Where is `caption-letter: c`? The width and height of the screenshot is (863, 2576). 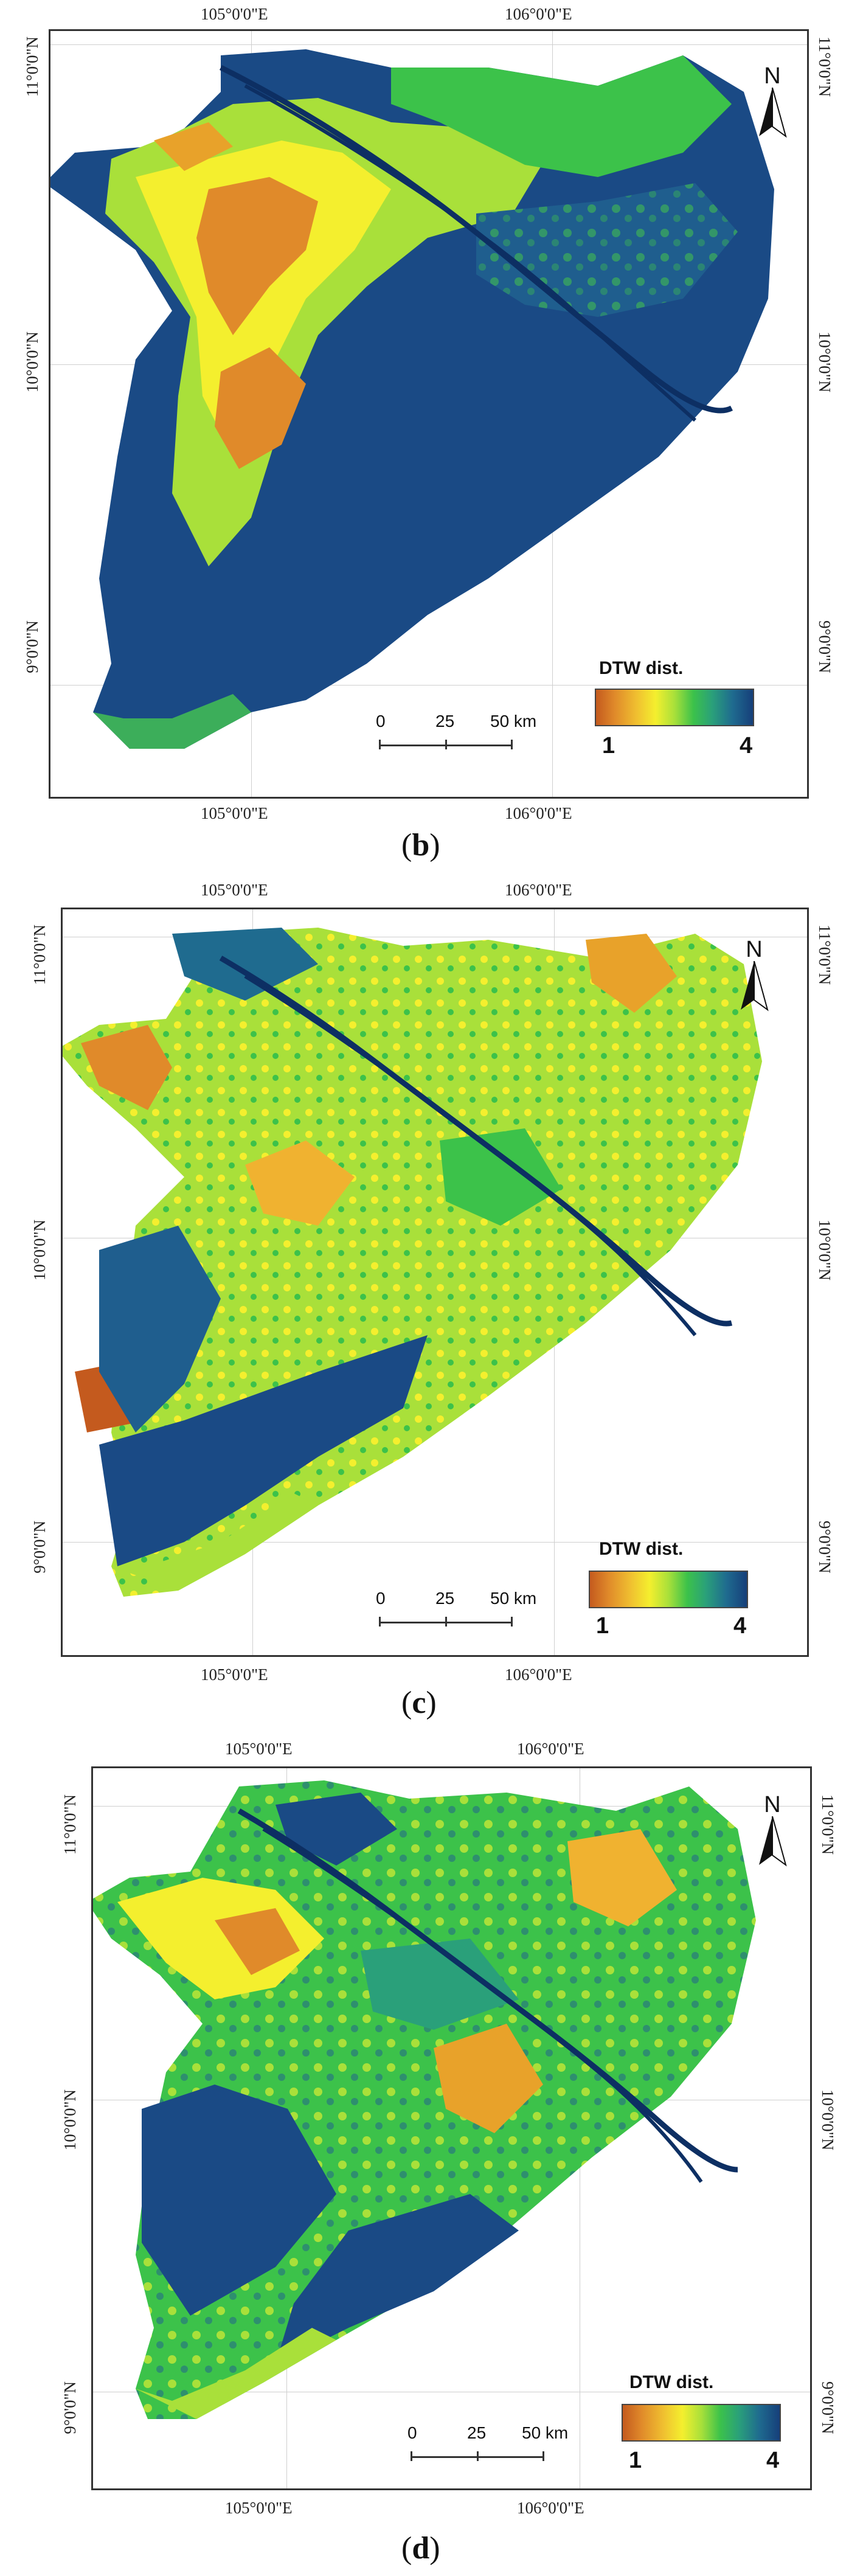
caption-letter: c is located at coordinates (419, 1703).